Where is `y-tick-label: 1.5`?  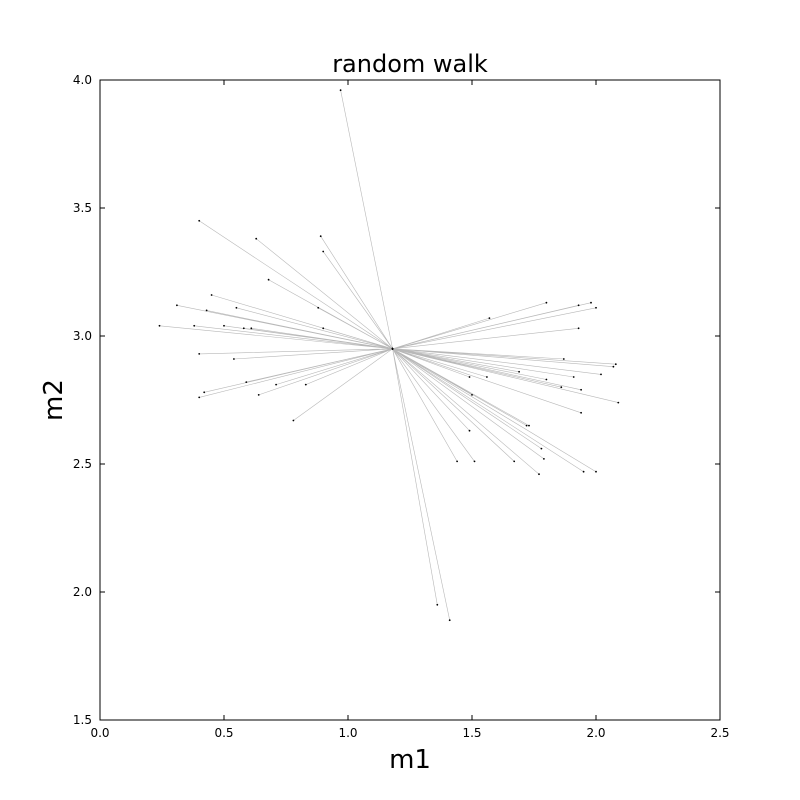
y-tick-label: 1.5 is located at coordinates (82, 720).